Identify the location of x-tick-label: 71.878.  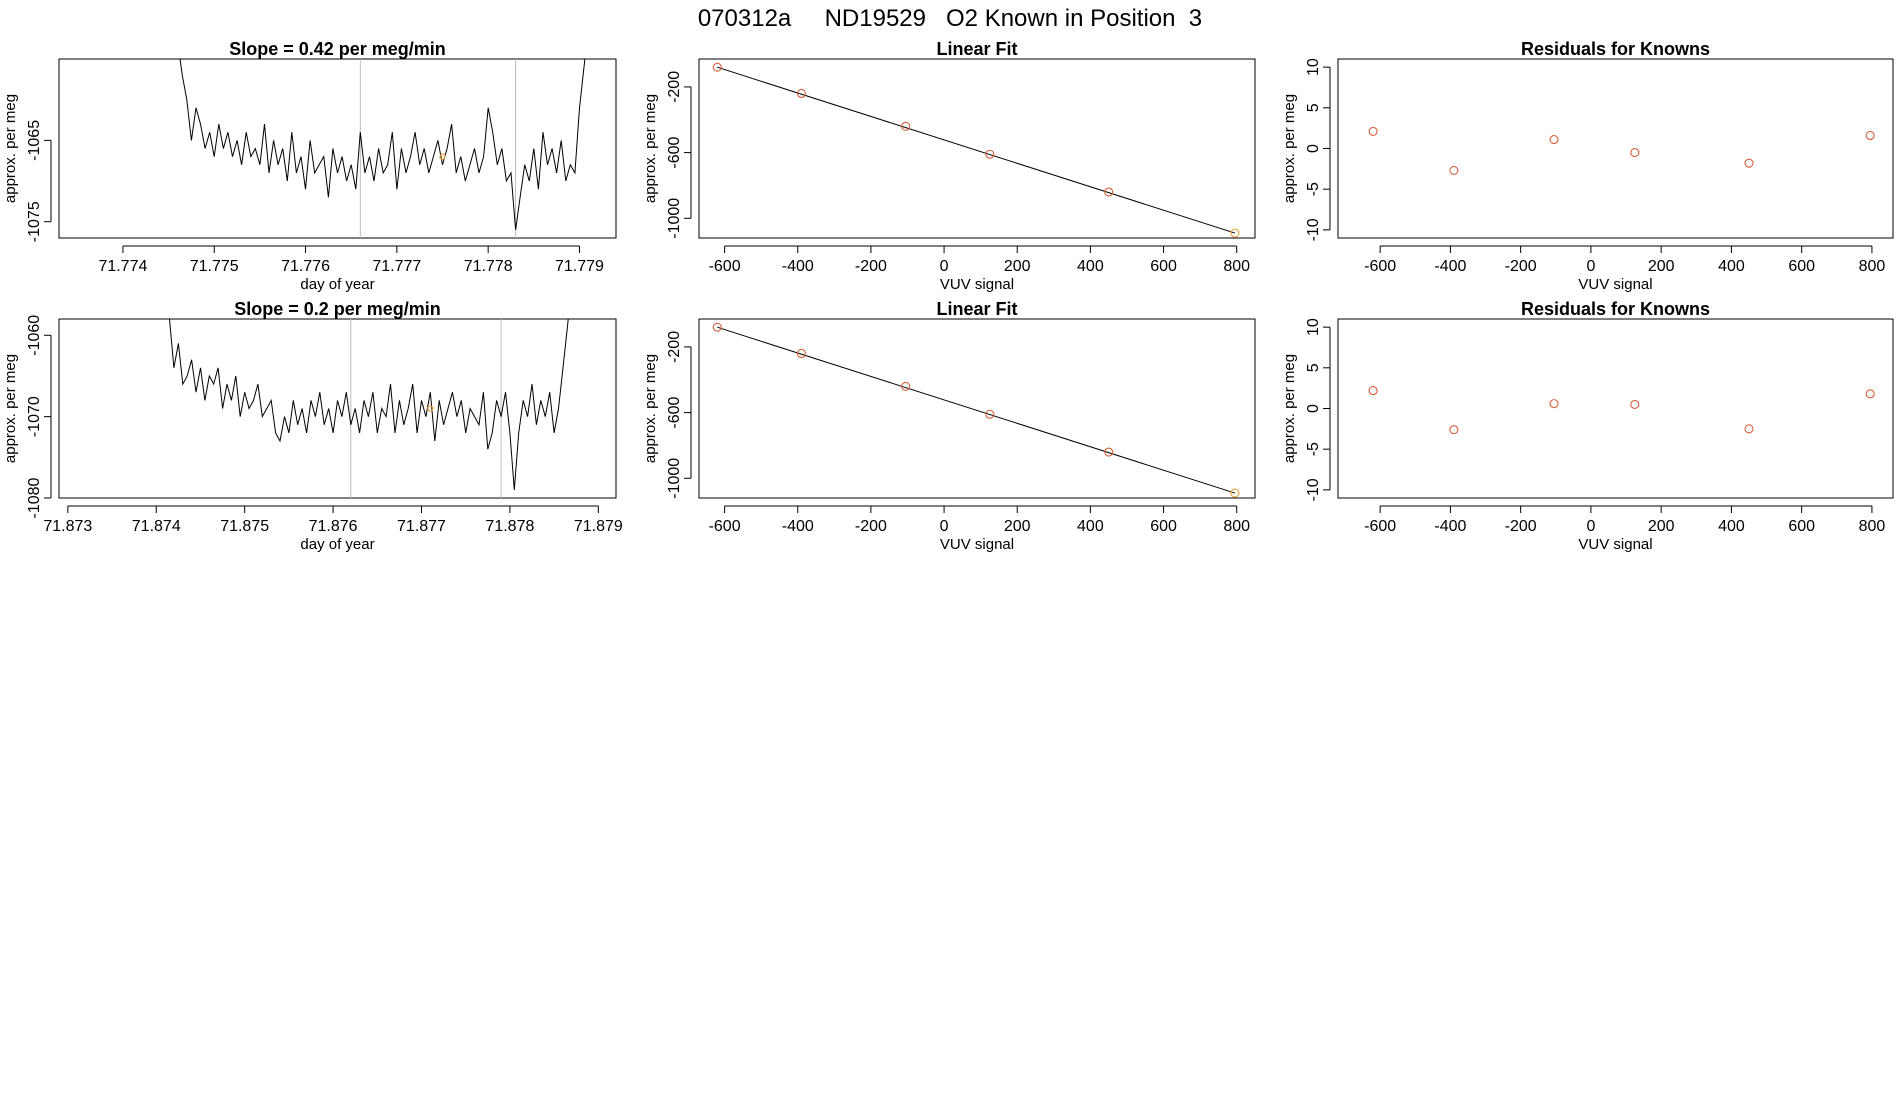
(509, 526).